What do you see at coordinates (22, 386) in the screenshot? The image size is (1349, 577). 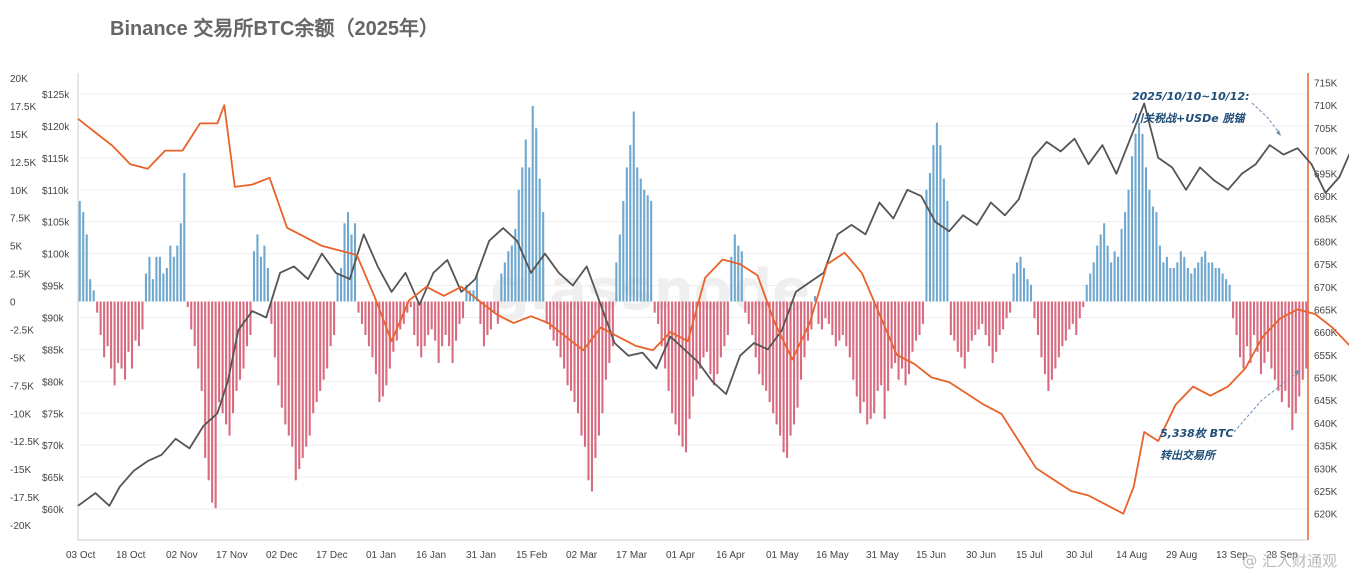 I see `flow-tick-label: -7.5K` at bounding box center [22, 386].